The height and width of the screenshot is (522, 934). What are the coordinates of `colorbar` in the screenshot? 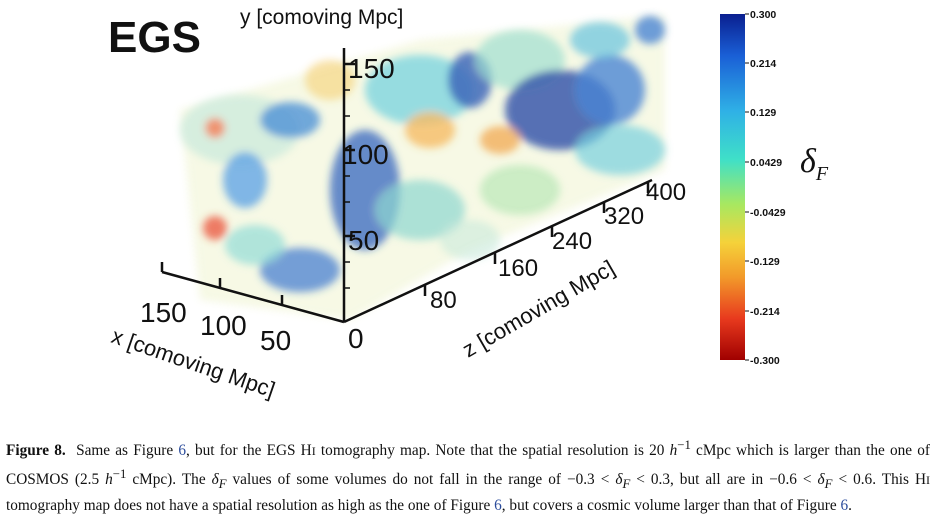 It's located at (732, 187).